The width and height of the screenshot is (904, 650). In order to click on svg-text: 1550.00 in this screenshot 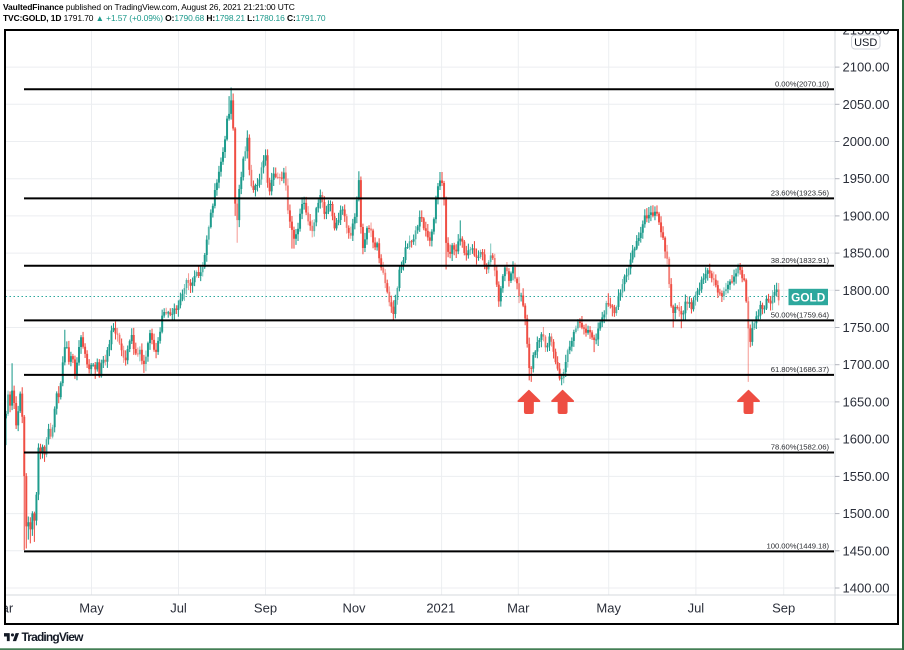, I will do `click(866, 475)`.